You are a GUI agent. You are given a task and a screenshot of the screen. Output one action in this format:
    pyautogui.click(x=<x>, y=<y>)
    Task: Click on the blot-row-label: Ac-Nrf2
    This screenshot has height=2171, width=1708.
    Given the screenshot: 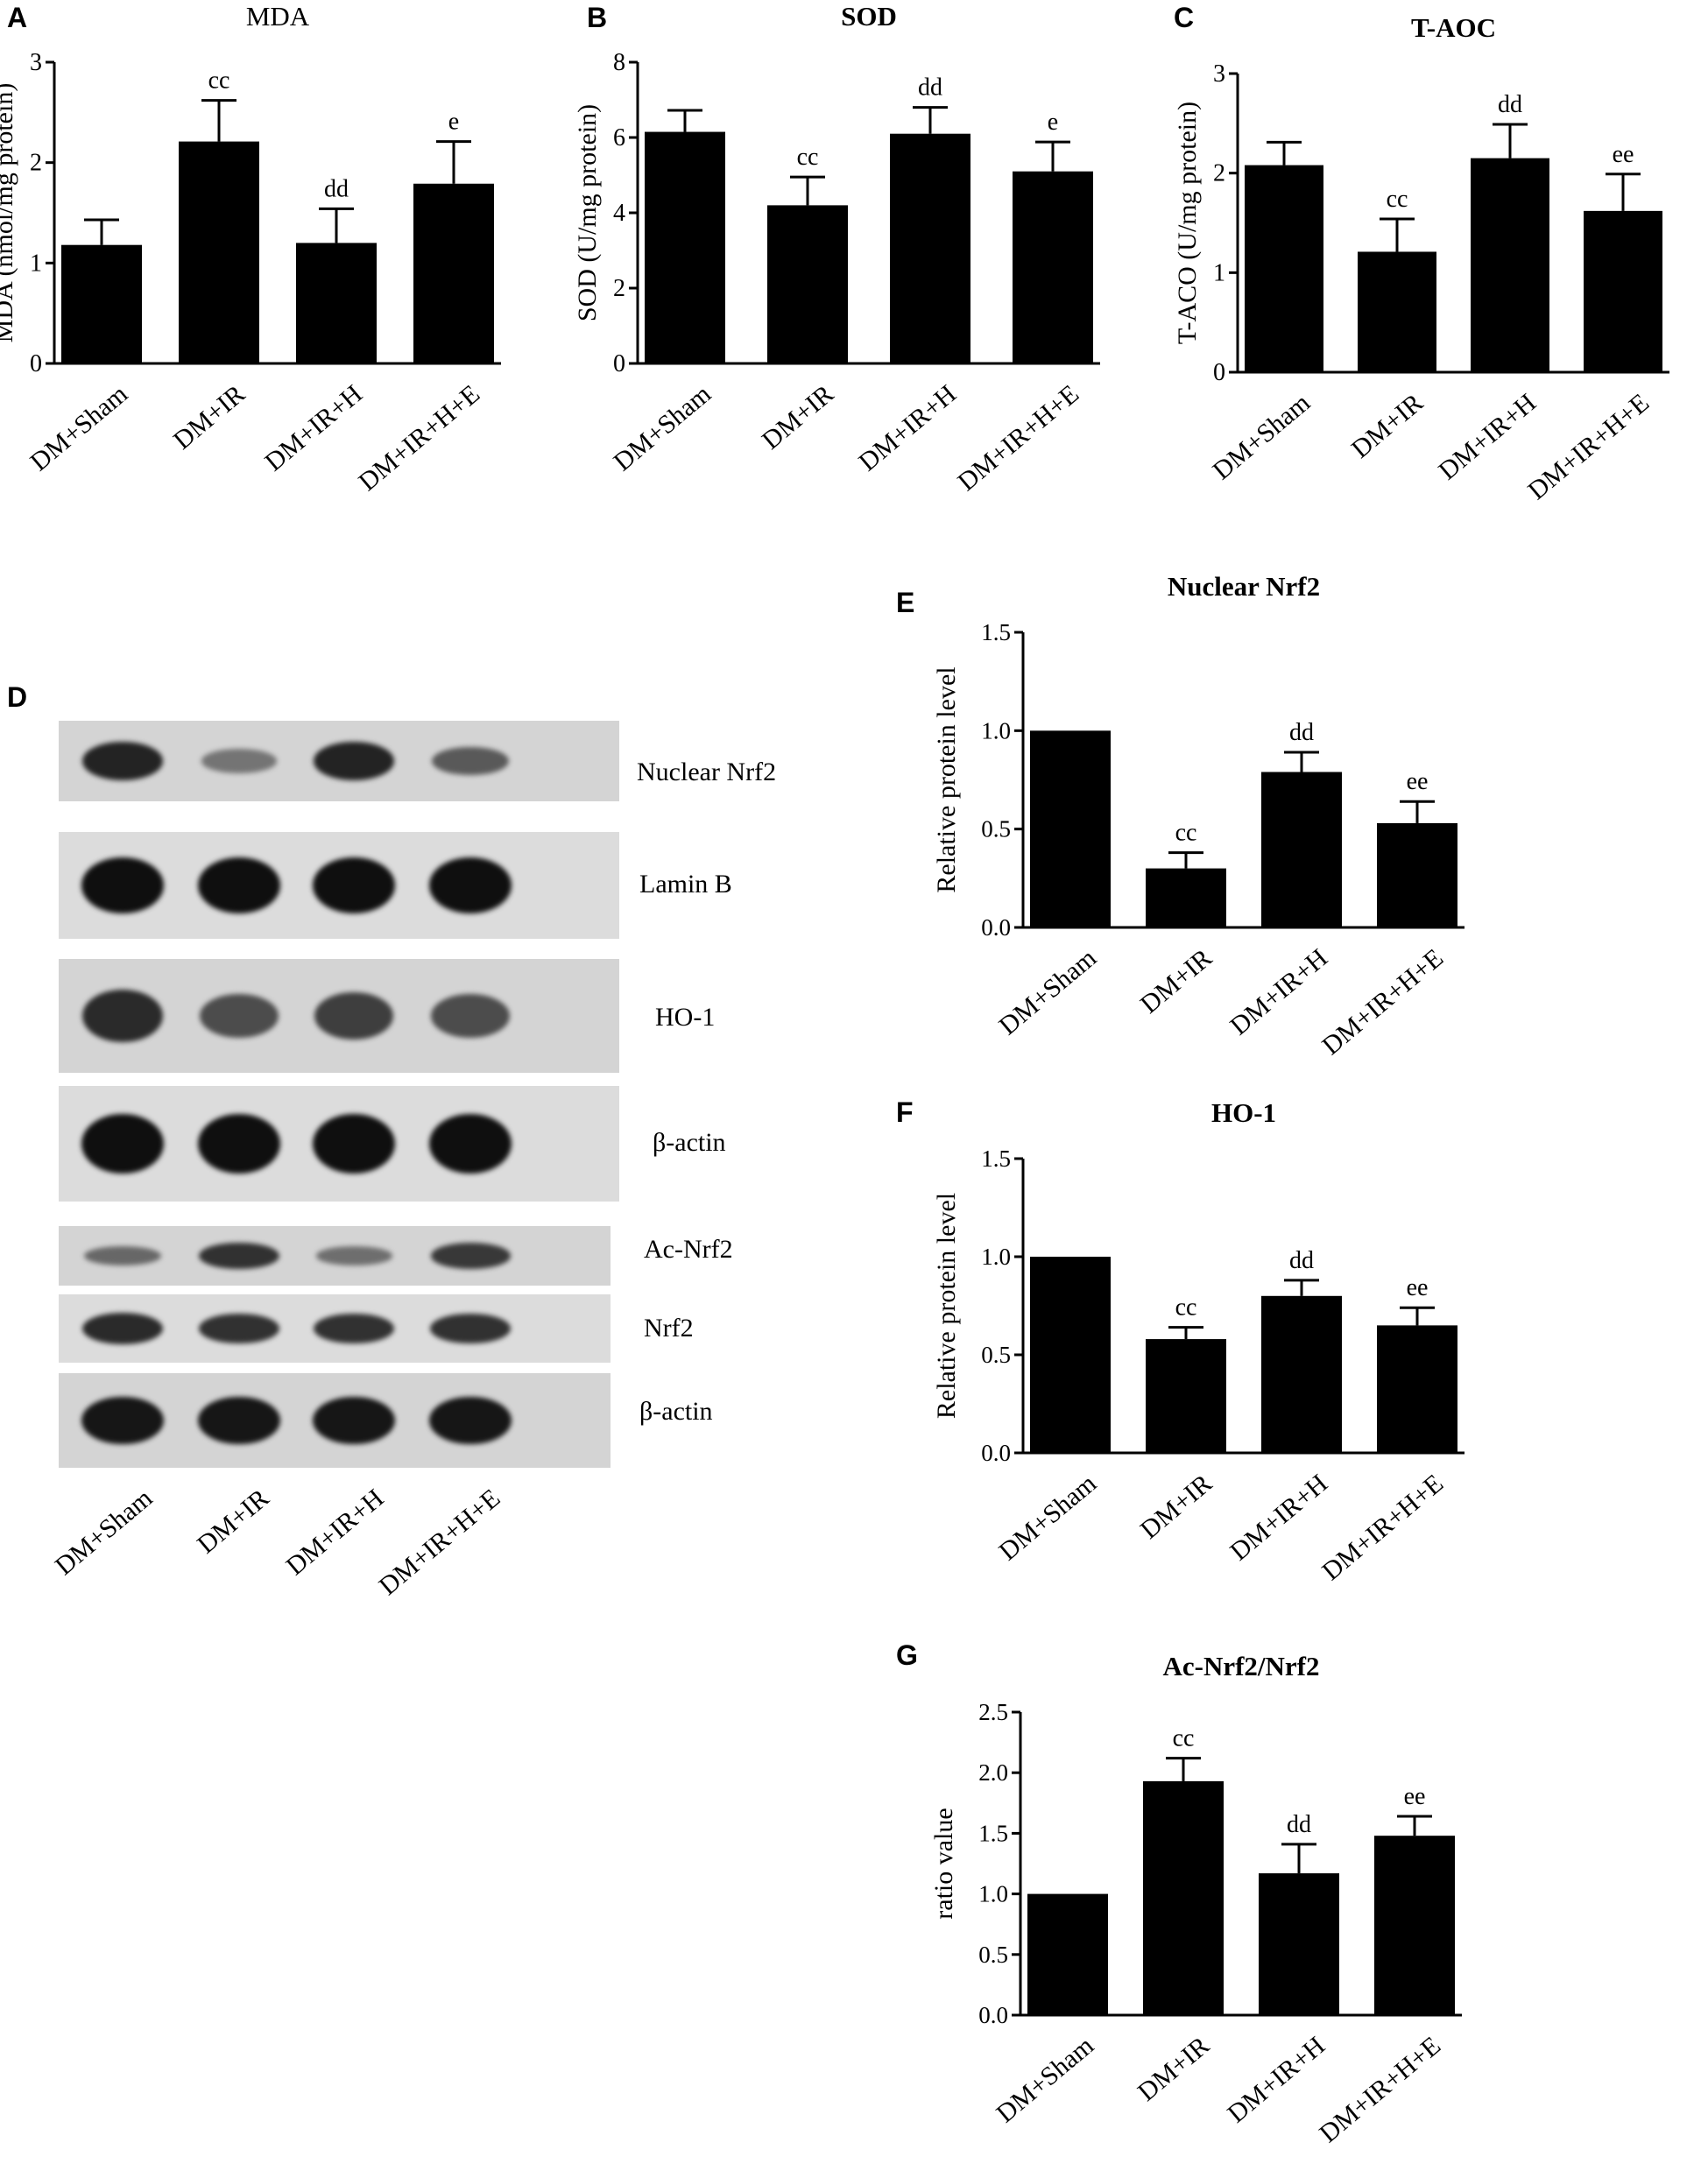 What is the action you would take?
    pyautogui.click(x=688, y=1249)
    